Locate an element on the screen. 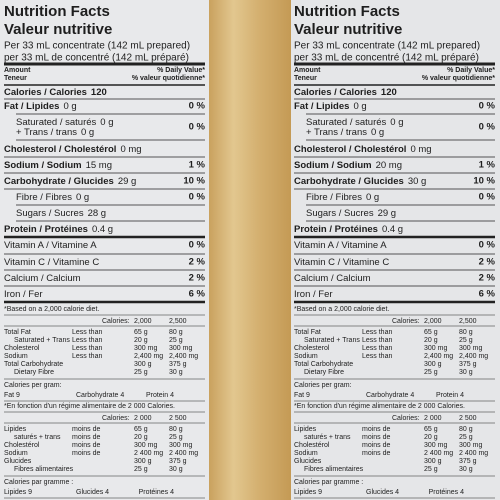  nutrient-row: Cholesterol / Cholestérol 0 mg is located at coordinates (363, 149).